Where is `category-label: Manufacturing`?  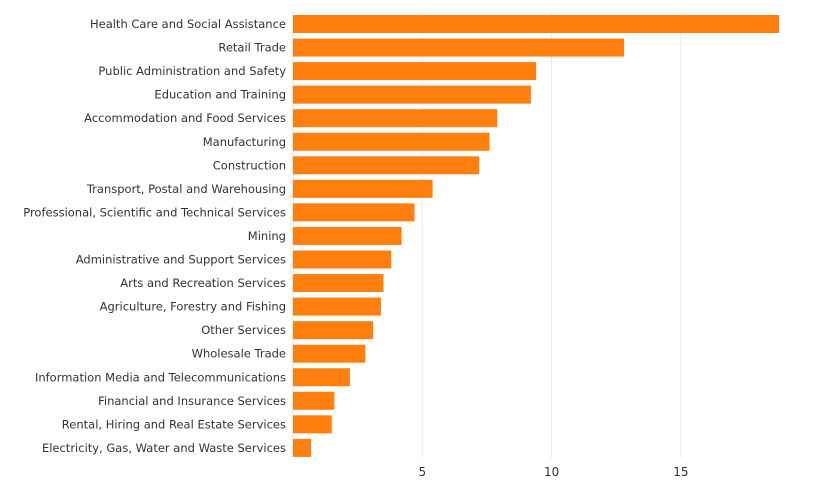 category-label: Manufacturing is located at coordinates (244, 142).